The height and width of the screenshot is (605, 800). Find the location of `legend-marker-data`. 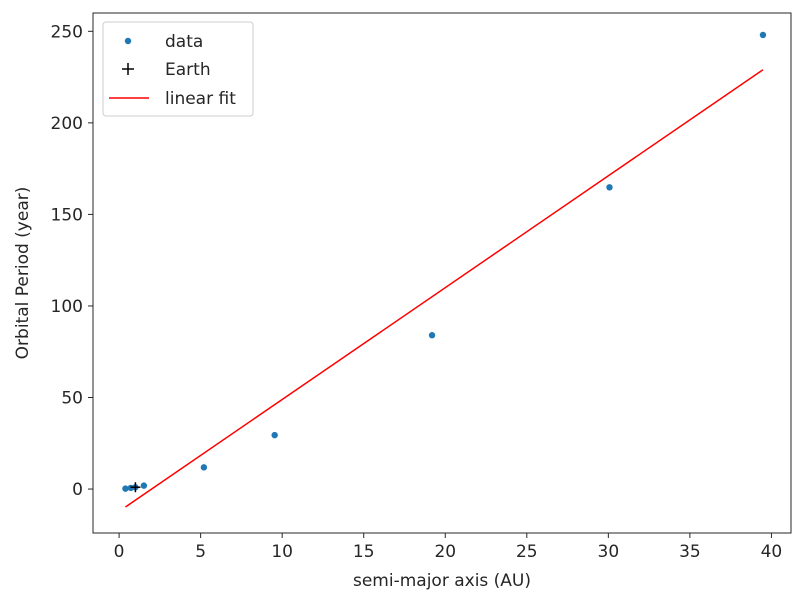

legend-marker-data is located at coordinates (128, 41).